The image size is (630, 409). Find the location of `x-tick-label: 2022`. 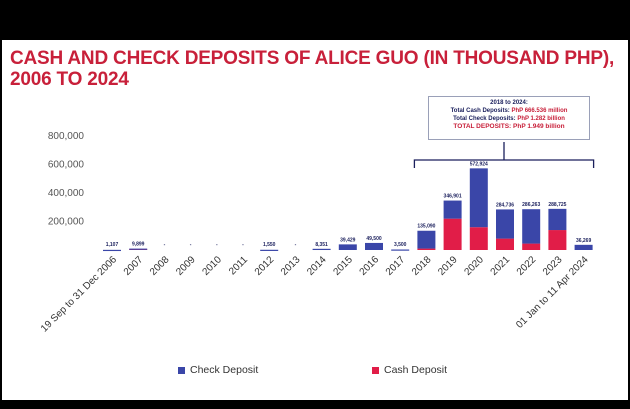

x-tick-label: 2022 is located at coordinates (527, 266).